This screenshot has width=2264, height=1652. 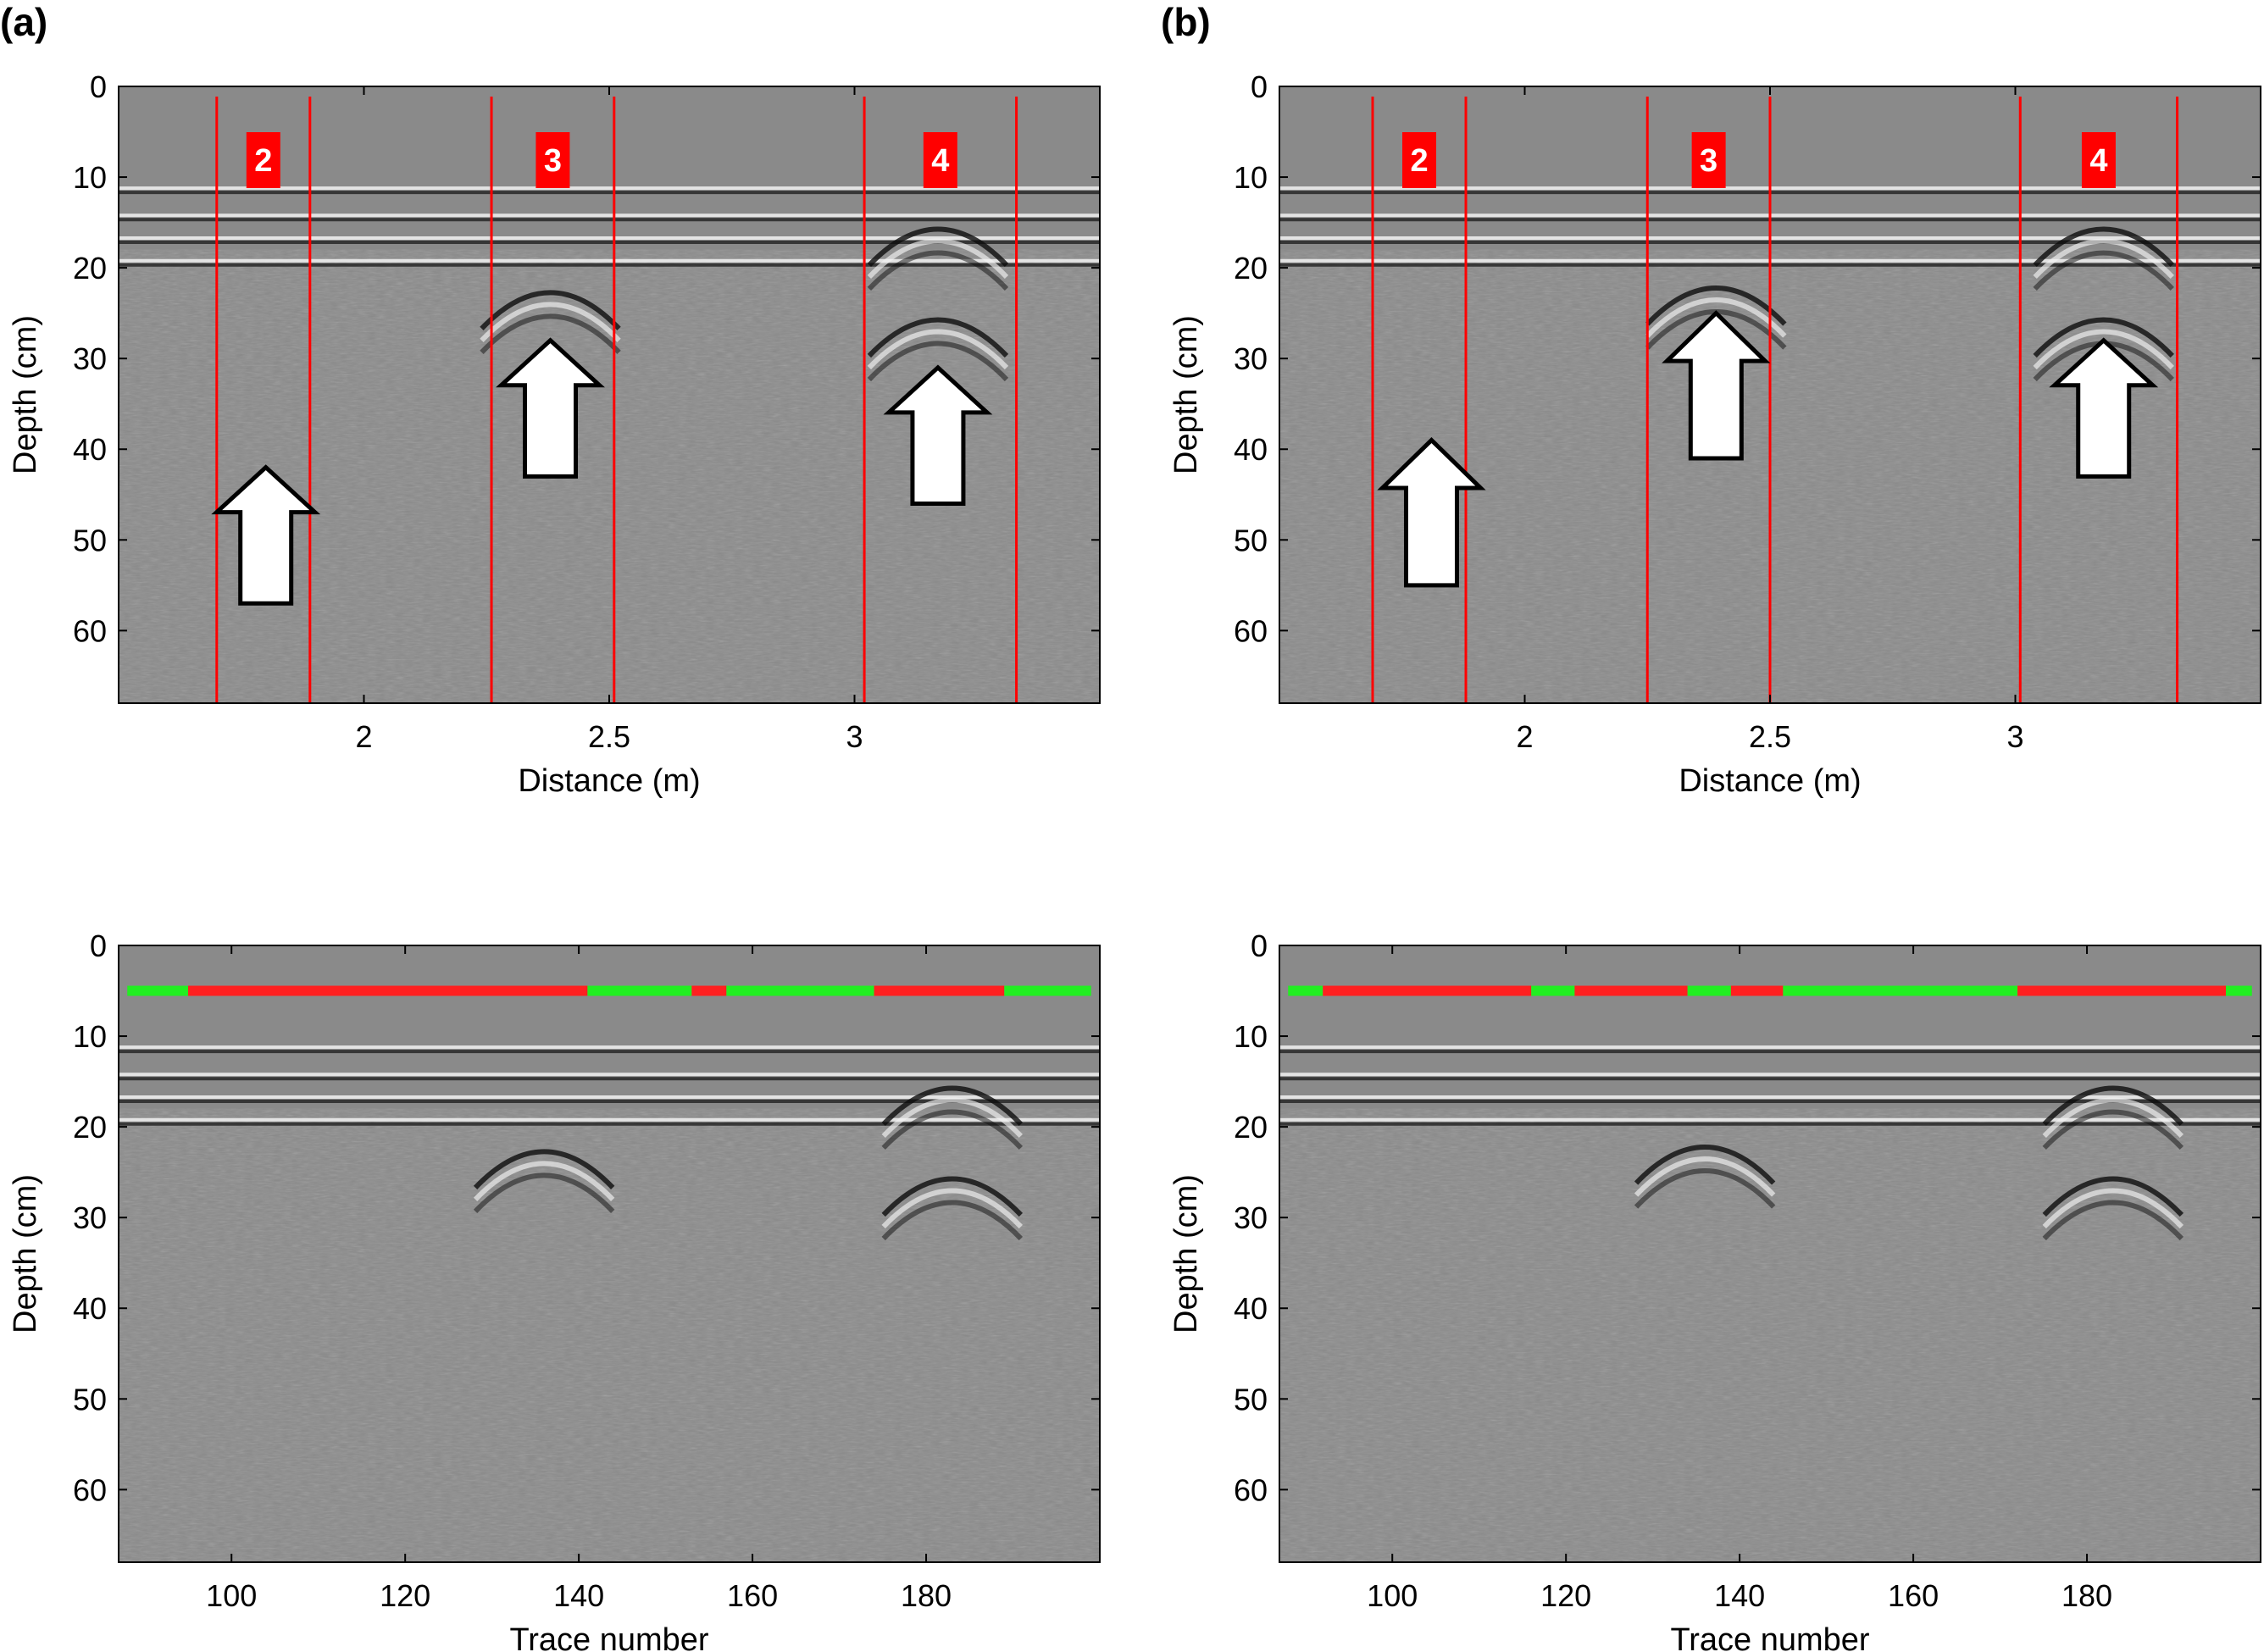 I want to click on panel-label-a: (a), so click(x=23, y=22).